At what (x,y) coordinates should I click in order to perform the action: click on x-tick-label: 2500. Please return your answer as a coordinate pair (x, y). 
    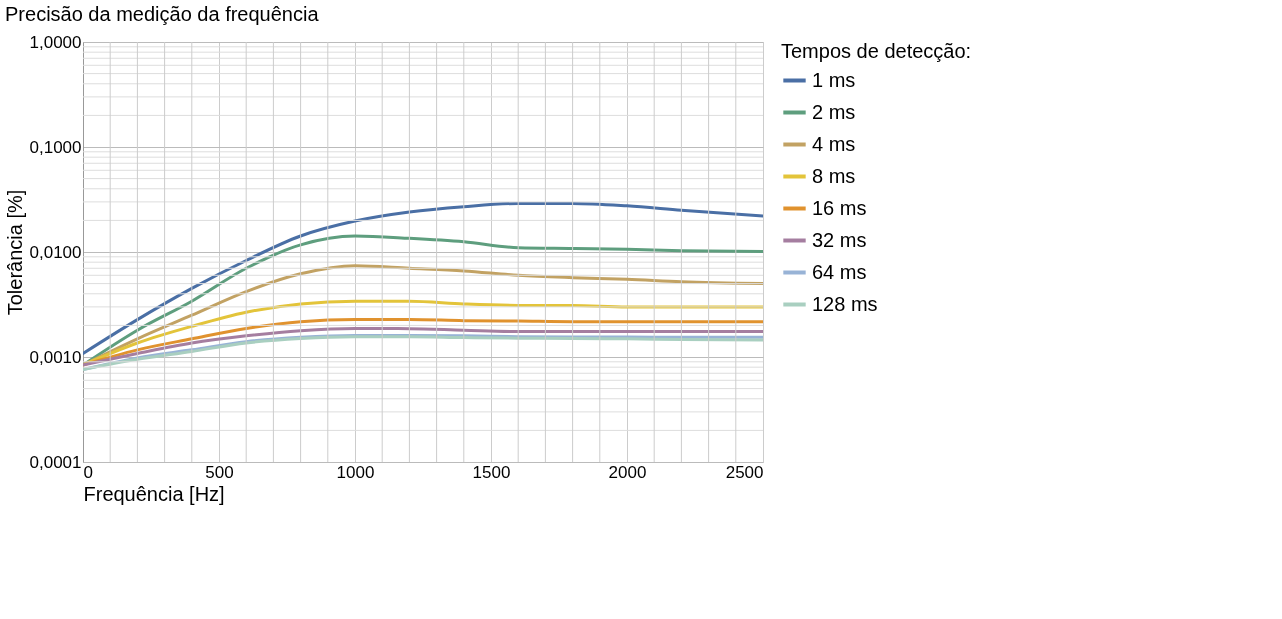
    Looking at the image, I should click on (744, 472).